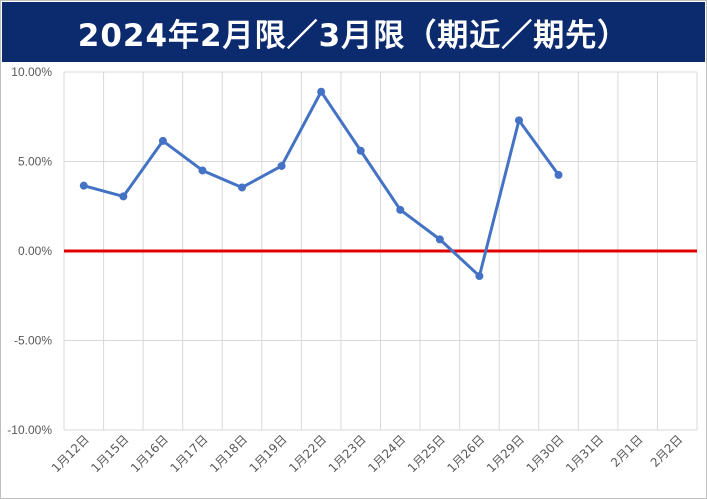 The width and height of the screenshot is (707, 499). What do you see at coordinates (465, 453) in the screenshot?
I see `x-tick-label: 1月26日` at bounding box center [465, 453].